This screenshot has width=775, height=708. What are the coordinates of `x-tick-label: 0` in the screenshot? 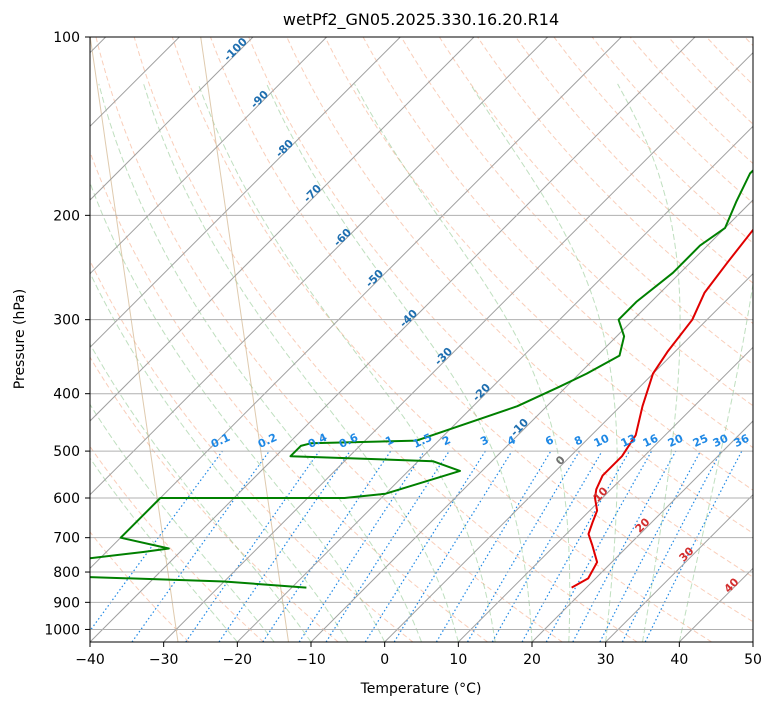 It's located at (384, 660).